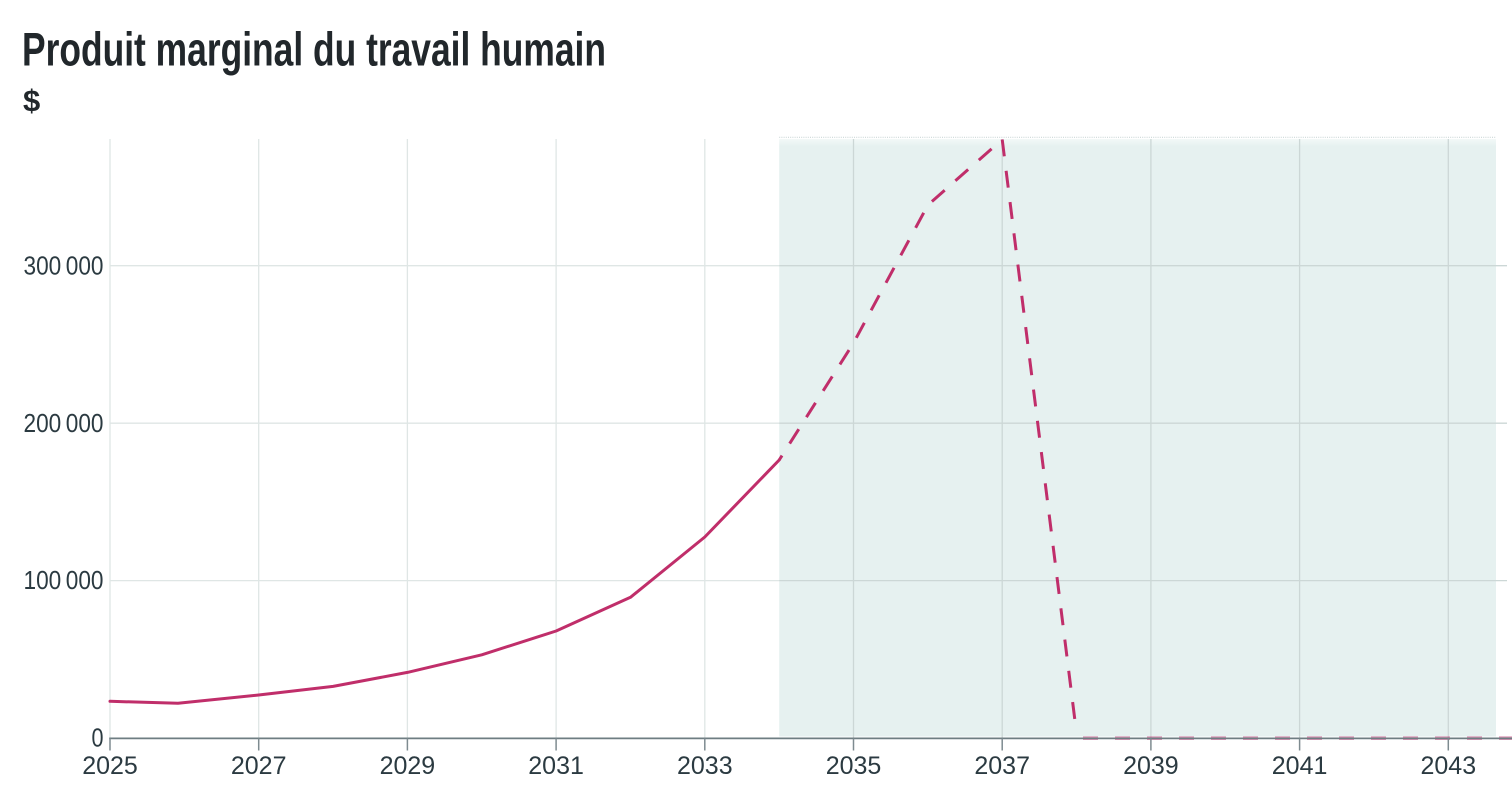  I want to click on svg-text: 2029, so click(408, 766).